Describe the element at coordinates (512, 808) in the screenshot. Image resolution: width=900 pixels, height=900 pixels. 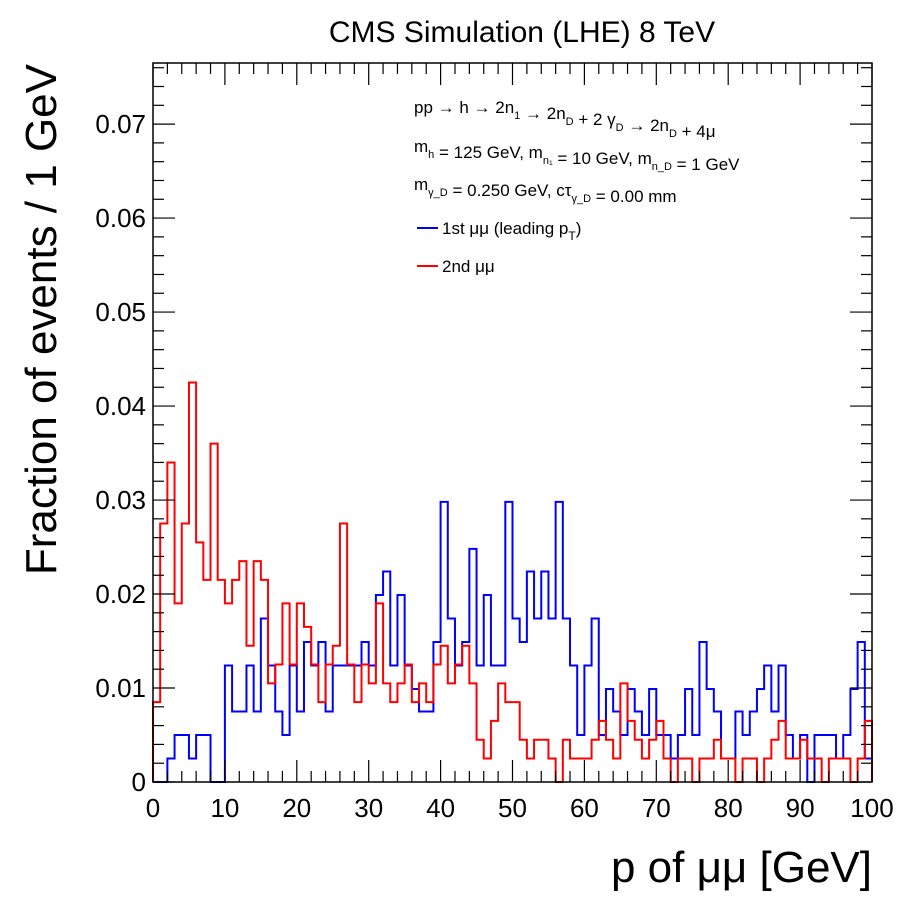
I see `x-tick-label: 50` at that location.